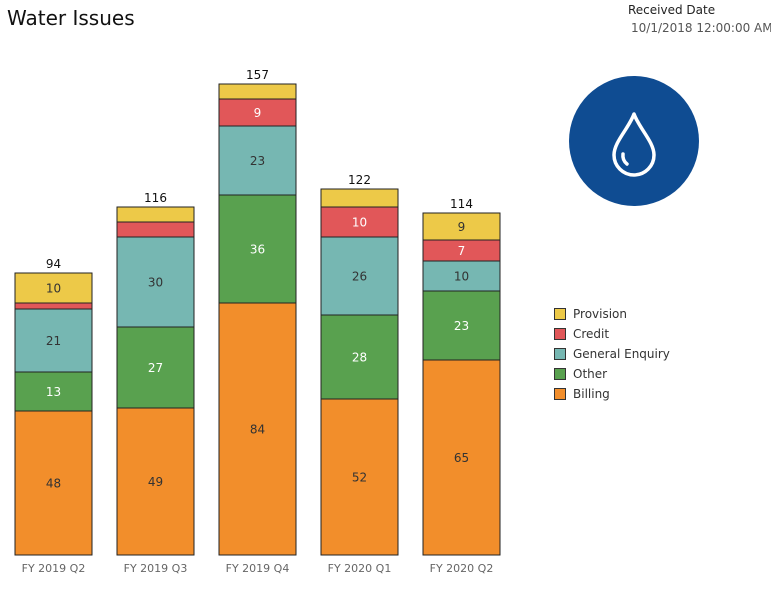 This screenshot has height=598, width=771. I want to click on segment-label: 13, so click(53, 392).